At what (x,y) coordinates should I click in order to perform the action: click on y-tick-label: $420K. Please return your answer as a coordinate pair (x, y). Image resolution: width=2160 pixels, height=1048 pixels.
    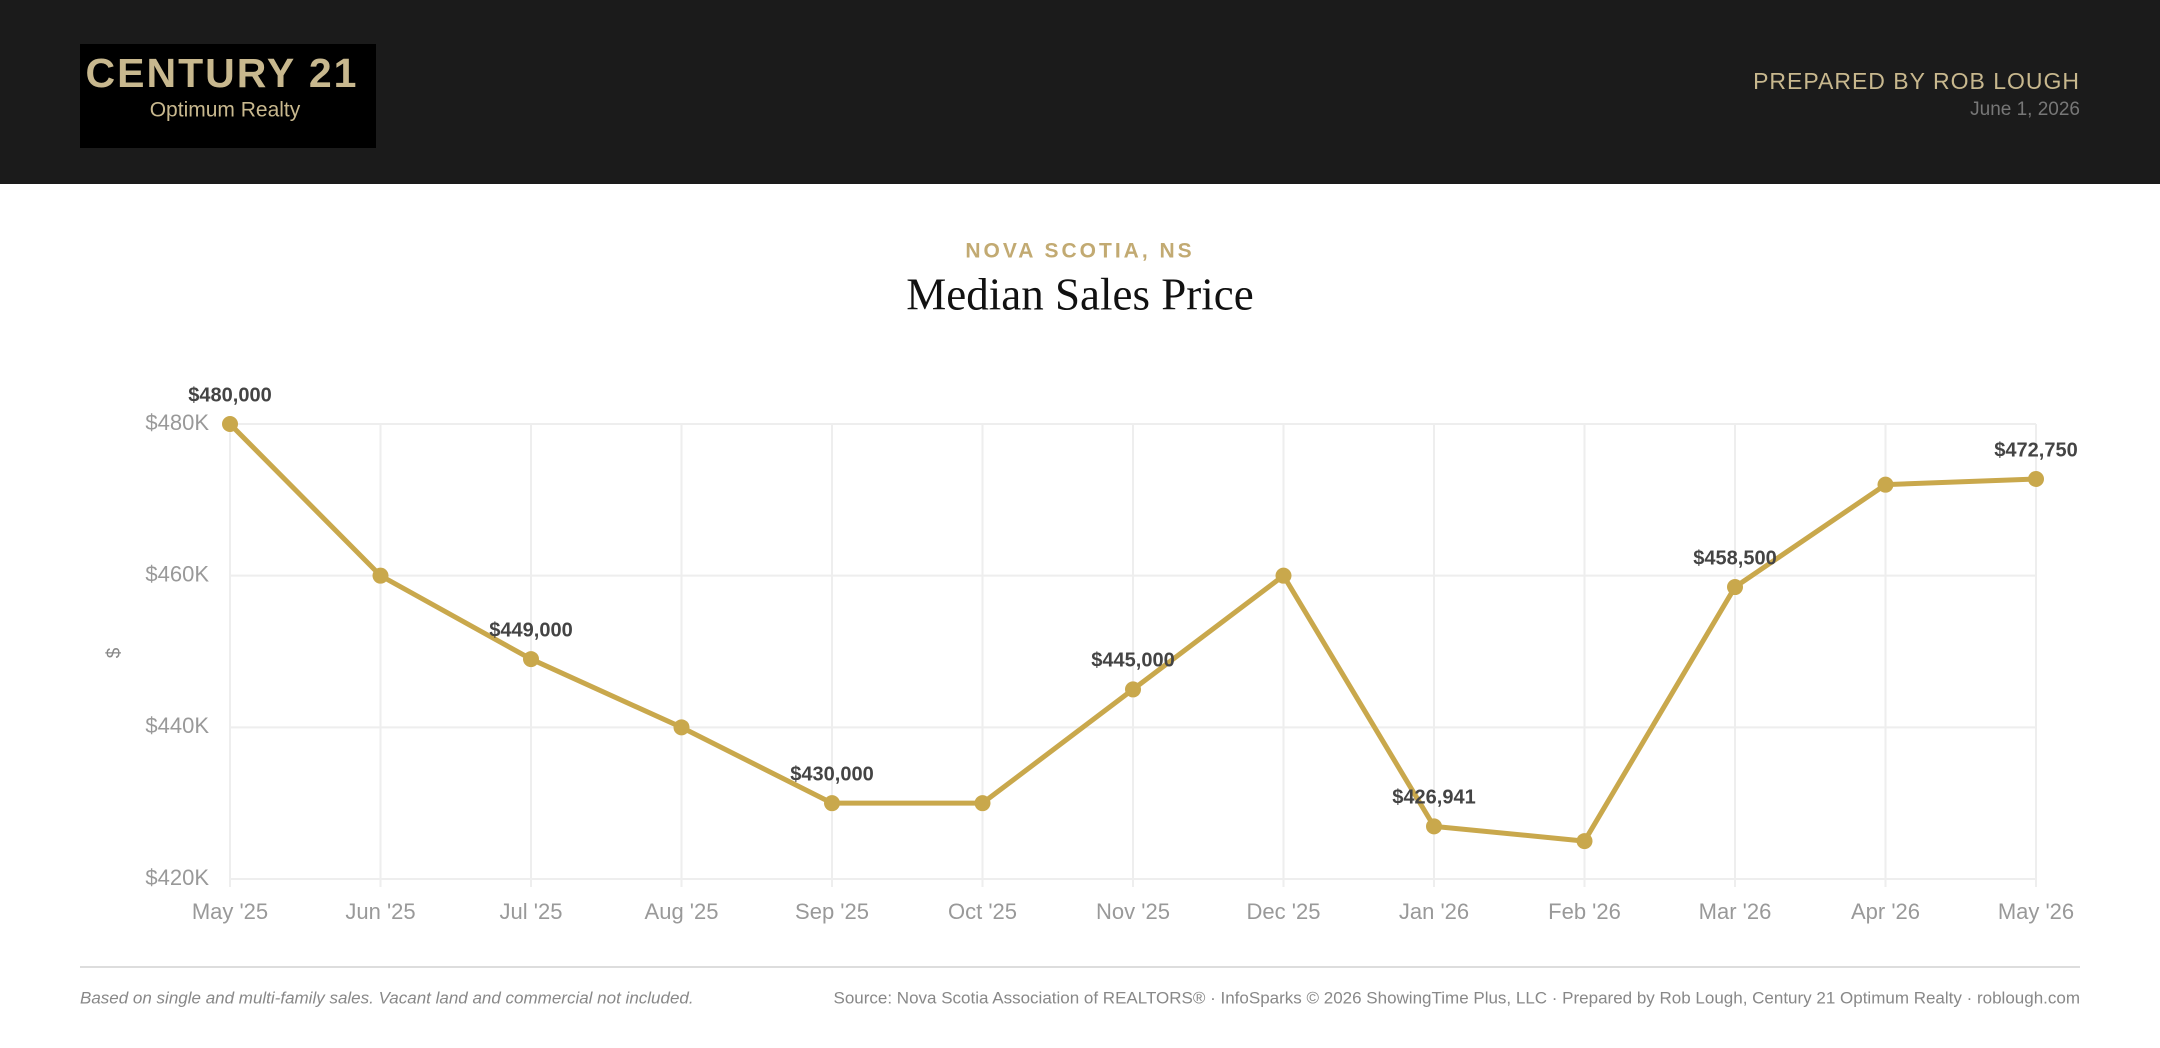
    Looking at the image, I should click on (177, 877).